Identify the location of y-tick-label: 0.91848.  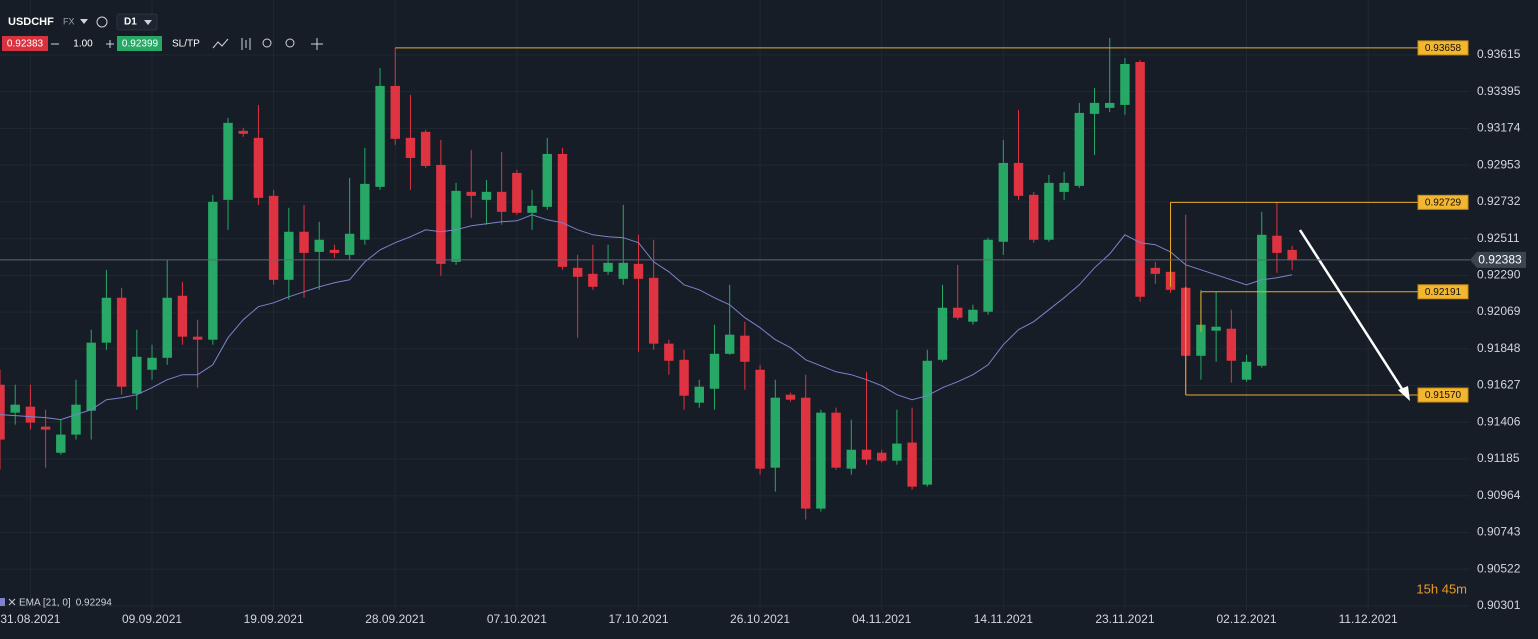
(1499, 348).